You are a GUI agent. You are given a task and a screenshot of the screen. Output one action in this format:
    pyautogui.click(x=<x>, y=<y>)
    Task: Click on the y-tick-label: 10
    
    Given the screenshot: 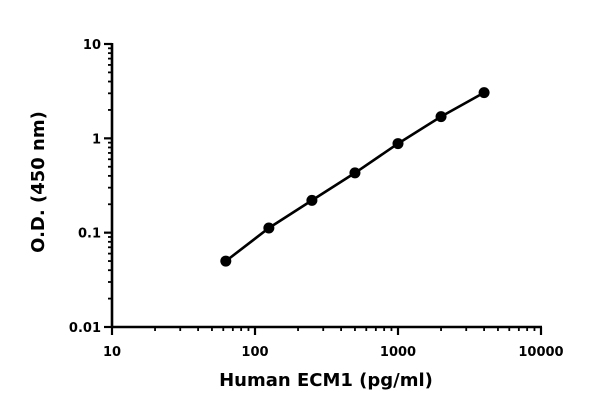 What is the action you would take?
    pyautogui.click(x=92, y=45)
    